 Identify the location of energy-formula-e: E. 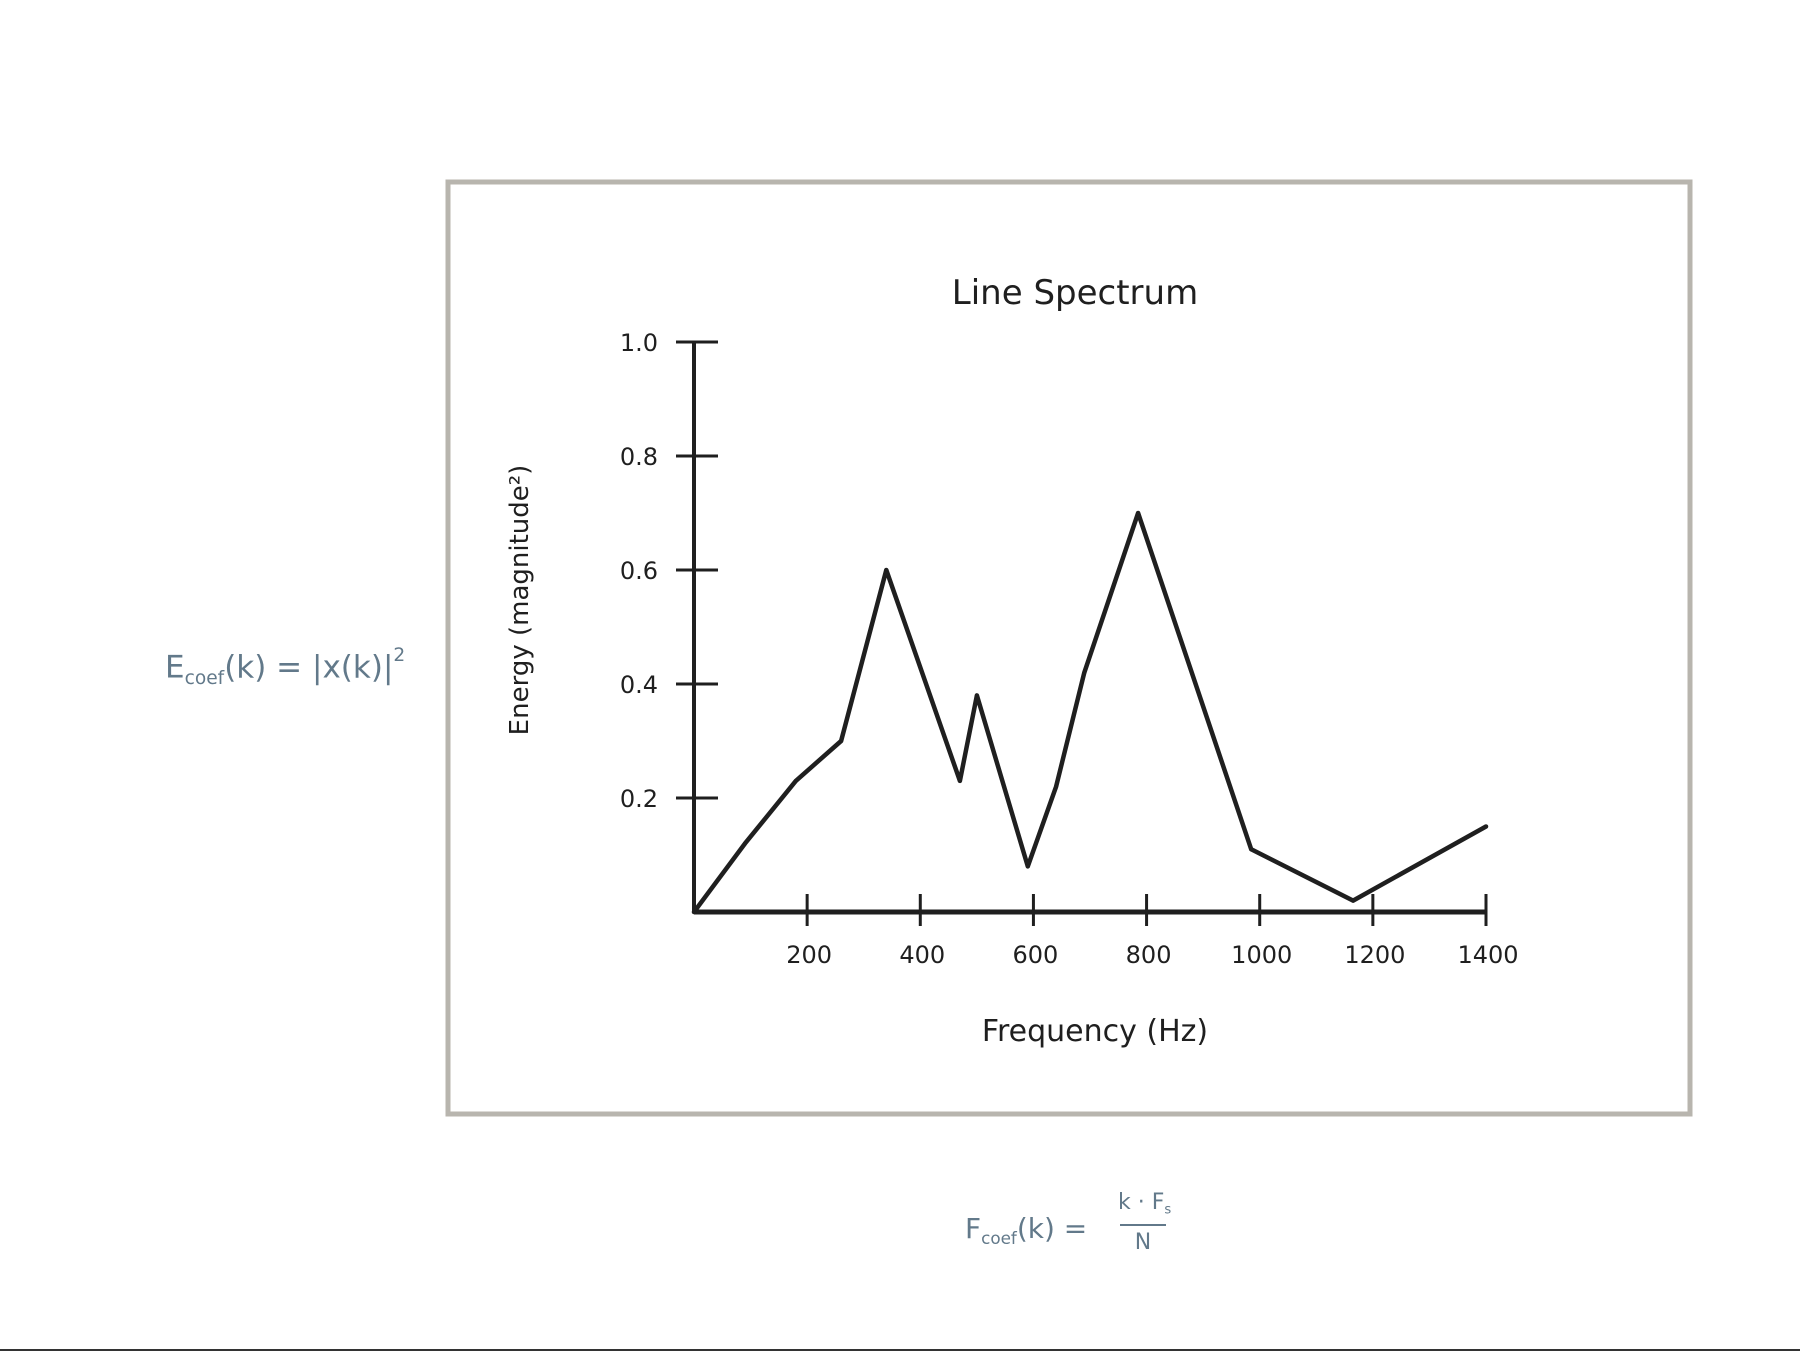
(175, 667).